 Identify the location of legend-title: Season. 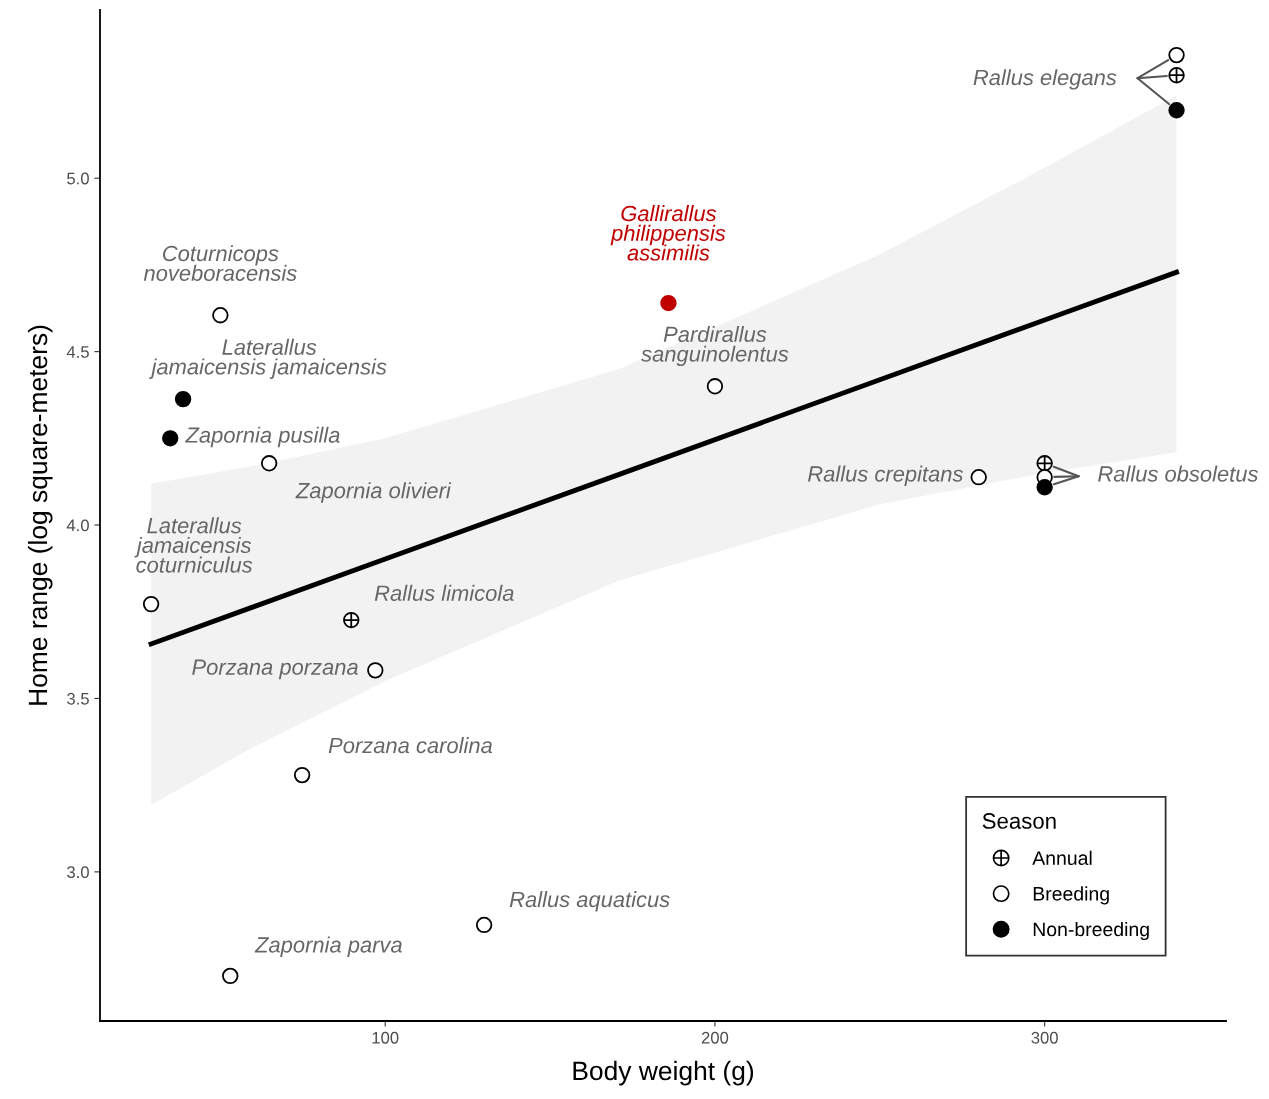
(1019, 821).